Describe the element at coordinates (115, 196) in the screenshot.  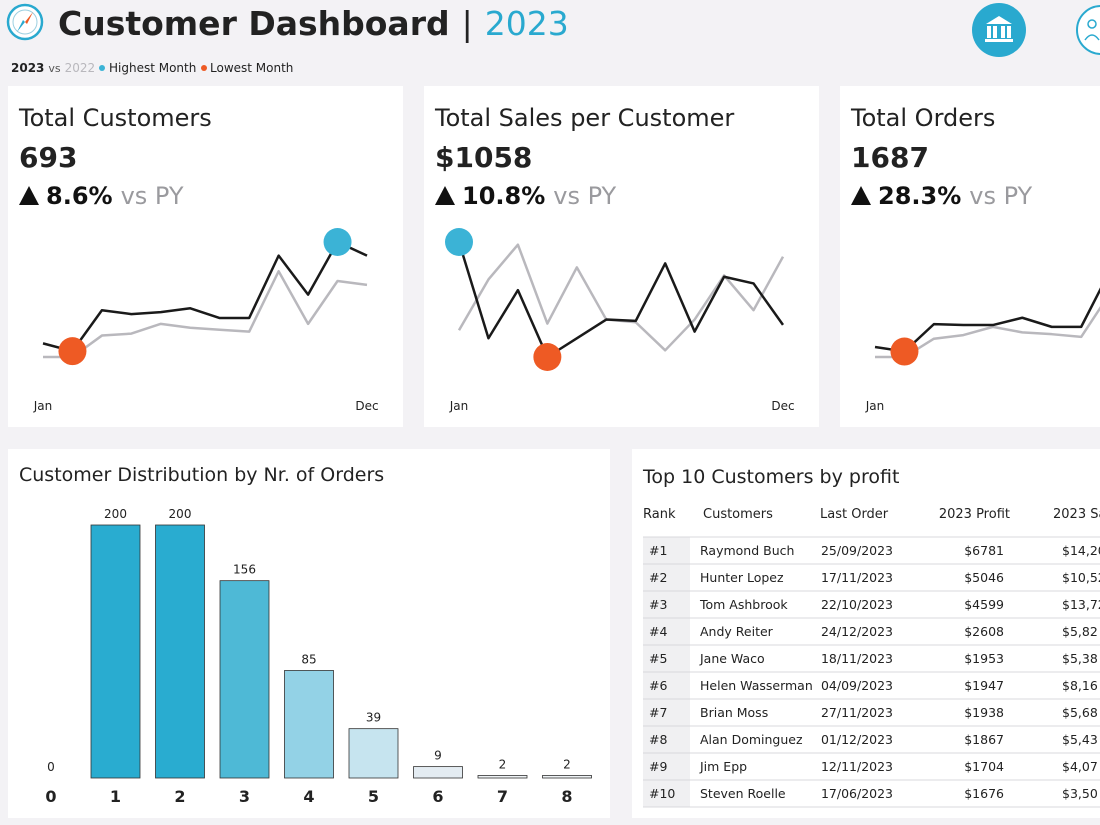
I see `kpi-change-row: 8.6% vs PY` at that location.